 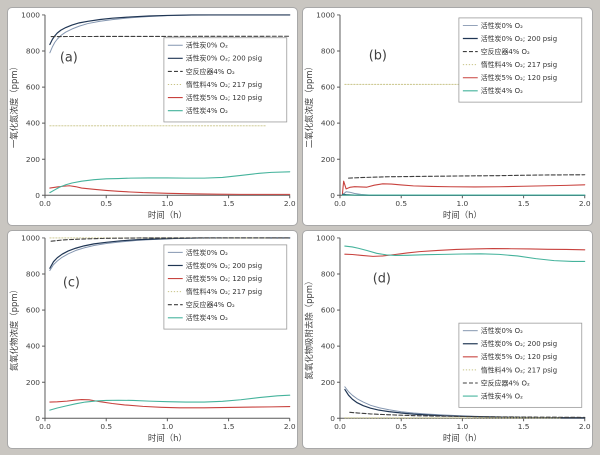 I want to click on y-axis-title: 二氧化氮浓度（ppm）, so click(x=309, y=105).